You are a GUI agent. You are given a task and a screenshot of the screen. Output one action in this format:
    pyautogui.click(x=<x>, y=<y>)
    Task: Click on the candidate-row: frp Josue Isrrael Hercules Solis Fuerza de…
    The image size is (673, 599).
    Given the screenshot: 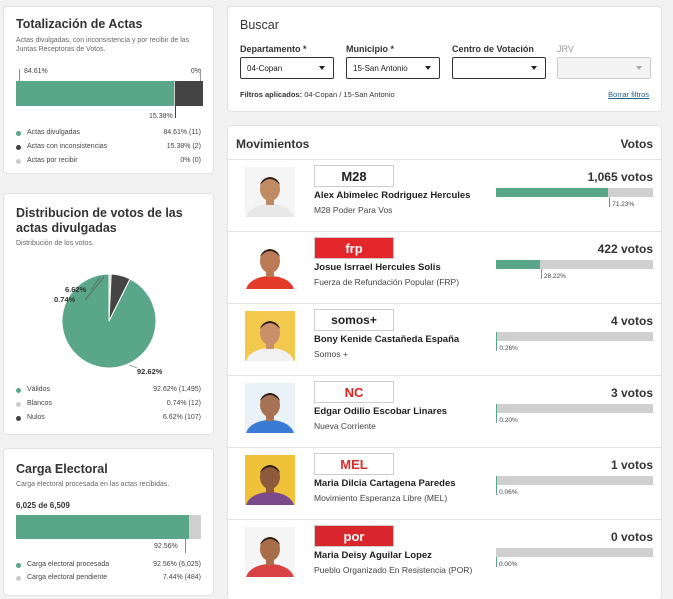 What is the action you would take?
    pyautogui.click(x=444, y=267)
    